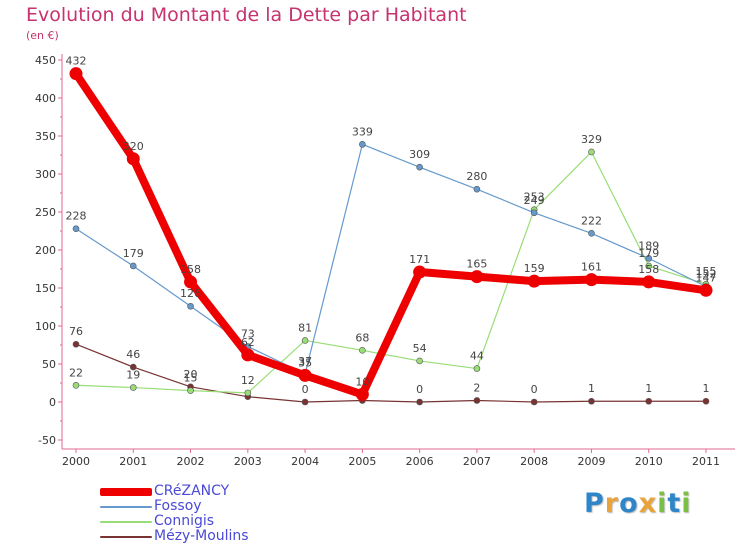 The image size is (750, 550). Describe the element at coordinates (133, 146) in the screenshot. I see `data-label: 320` at that location.